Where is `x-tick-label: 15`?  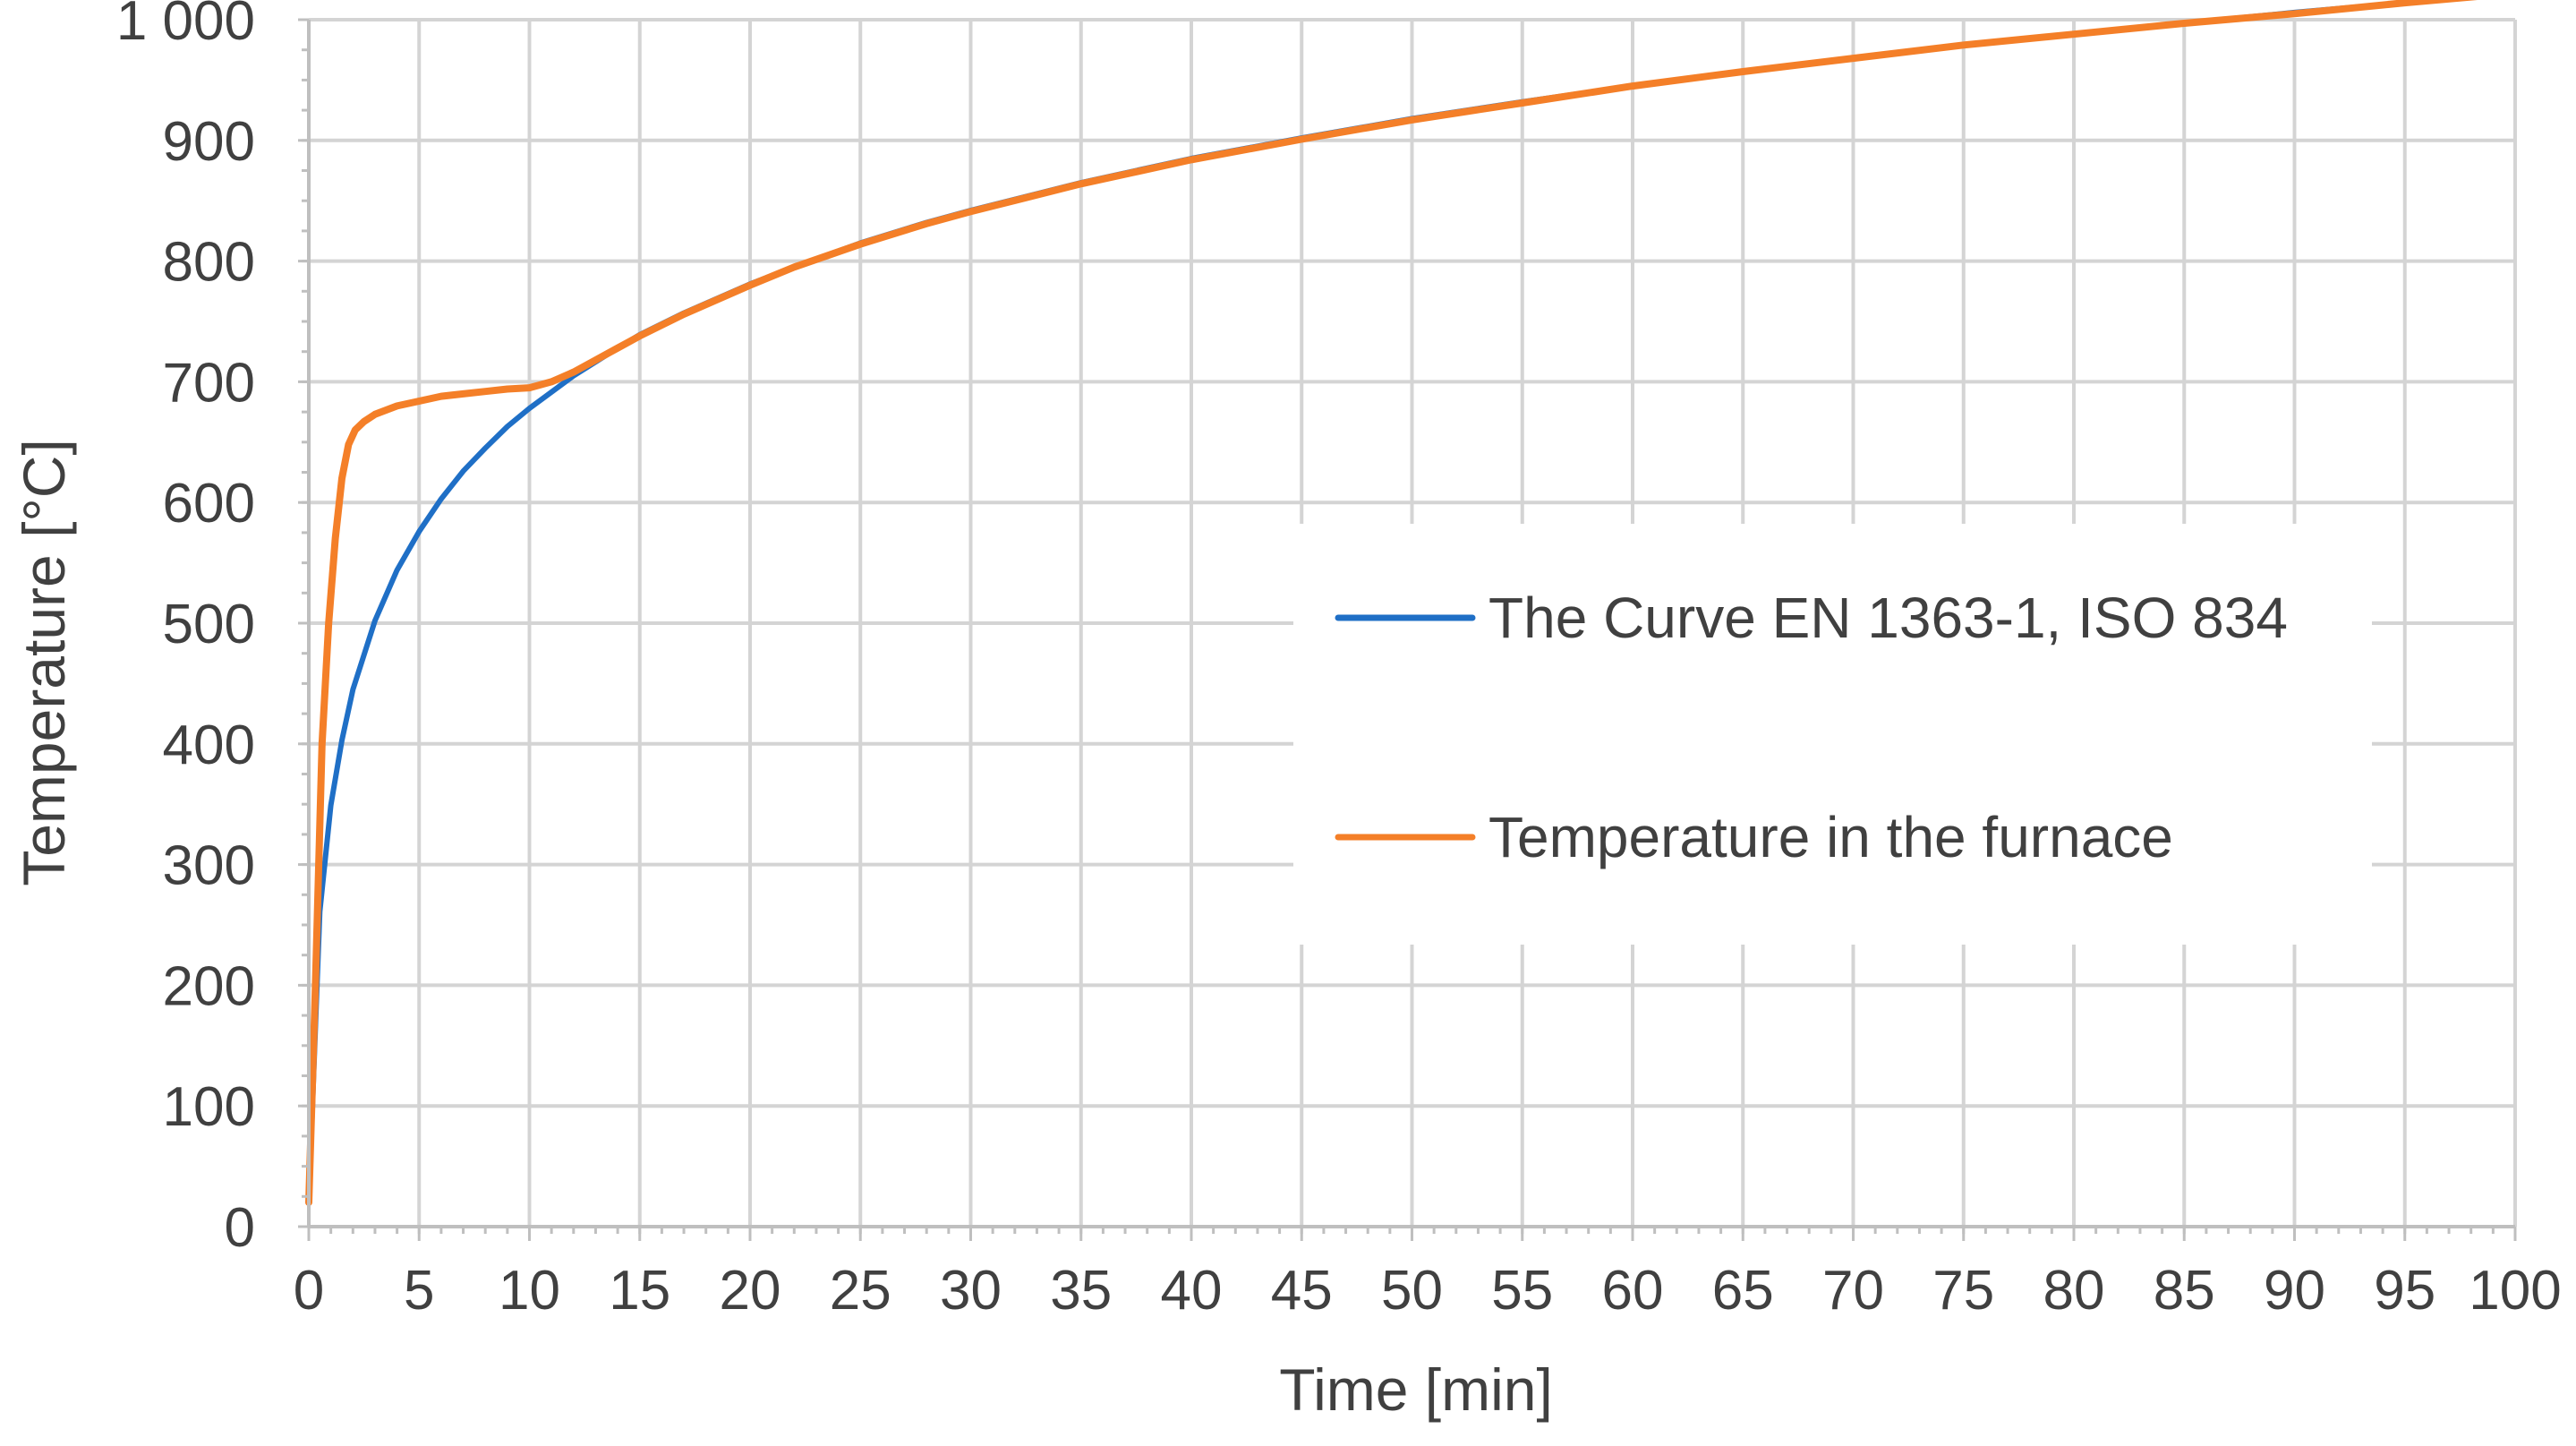 x-tick-label: 15 is located at coordinates (639, 1291).